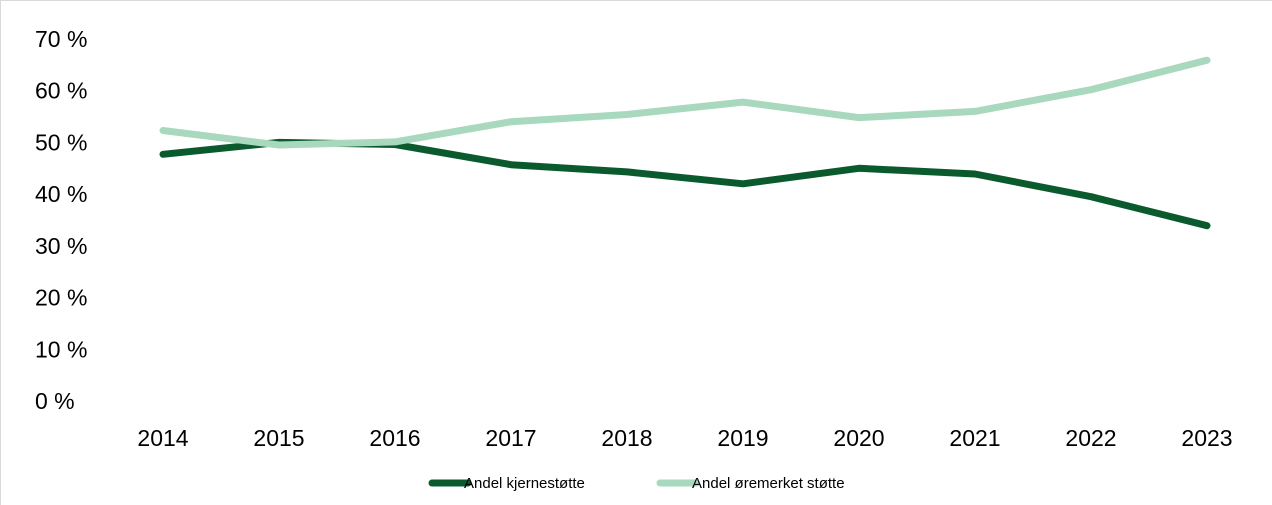  What do you see at coordinates (742, 438) in the screenshot?
I see `x-tick-label: 2019` at bounding box center [742, 438].